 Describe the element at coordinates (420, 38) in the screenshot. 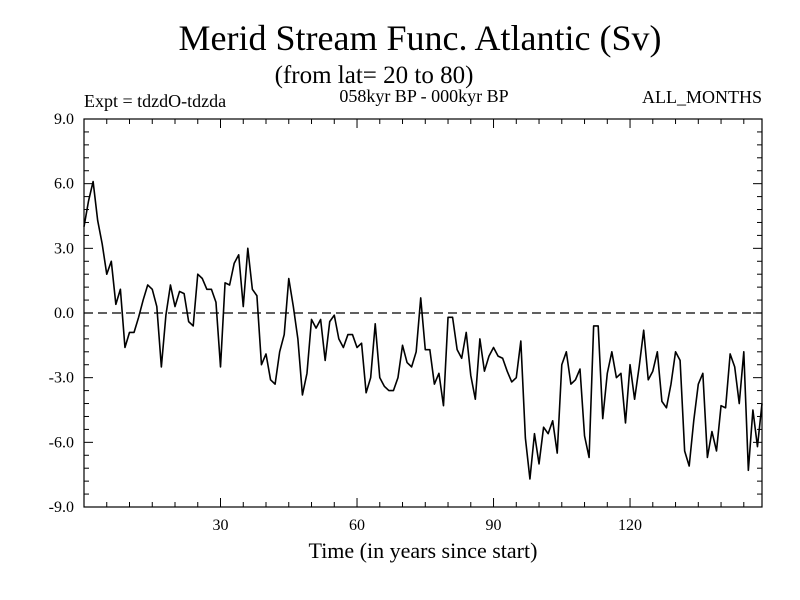

I see `chart-title: Merid Stream Func. Atlantic (Sv)` at that location.